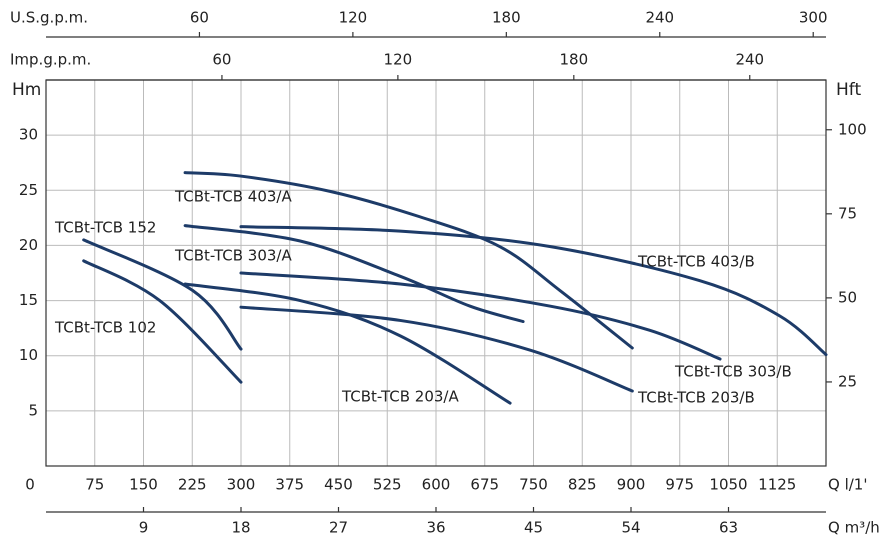 The height and width of the screenshot is (546, 896). I want to click on y-tick-label: 5, so click(33, 410).